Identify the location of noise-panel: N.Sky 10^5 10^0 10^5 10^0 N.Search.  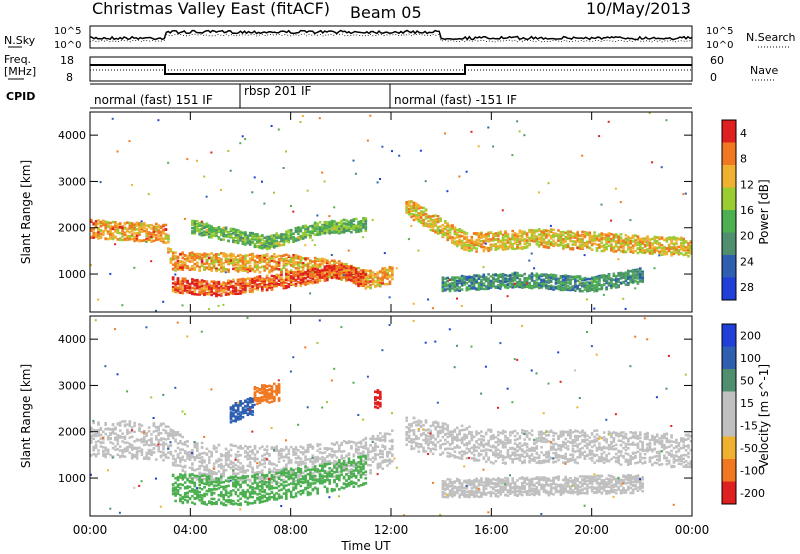
(400, 38).